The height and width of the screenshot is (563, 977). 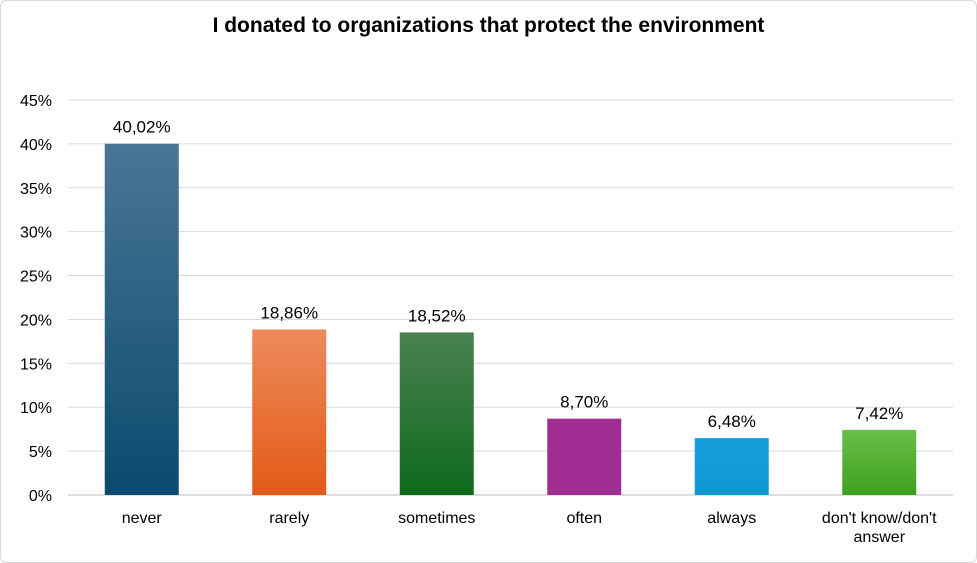 I want to click on data-label: 7,42%, so click(x=879, y=413).